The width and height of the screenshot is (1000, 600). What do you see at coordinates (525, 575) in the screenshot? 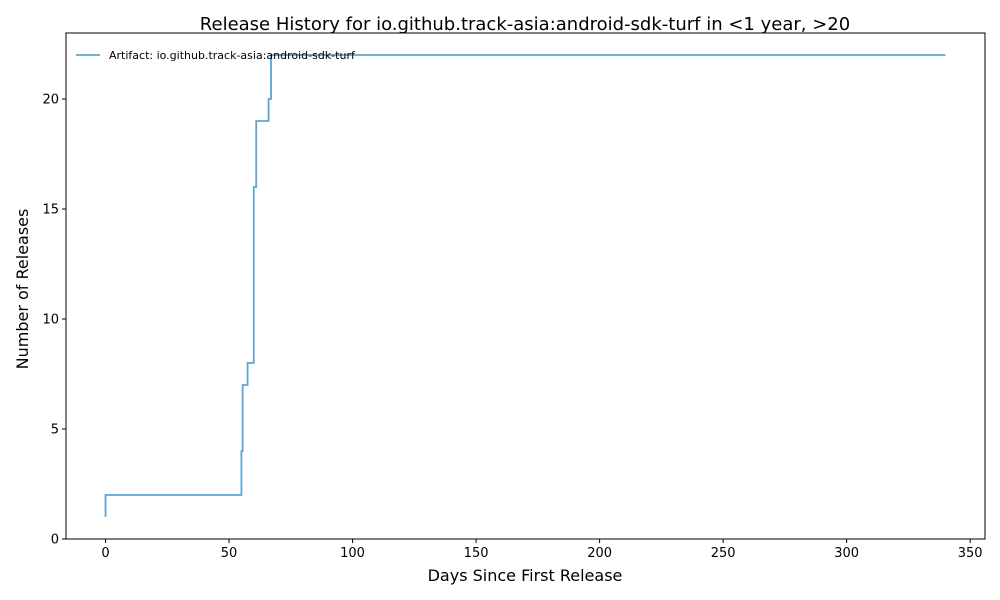
I see `x-axis-label: Days Since First Release` at bounding box center [525, 575].